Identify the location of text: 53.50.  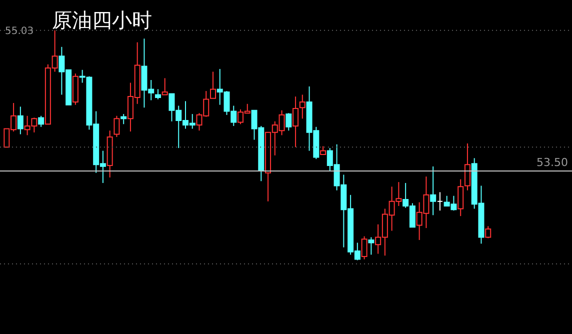
(552, 162).